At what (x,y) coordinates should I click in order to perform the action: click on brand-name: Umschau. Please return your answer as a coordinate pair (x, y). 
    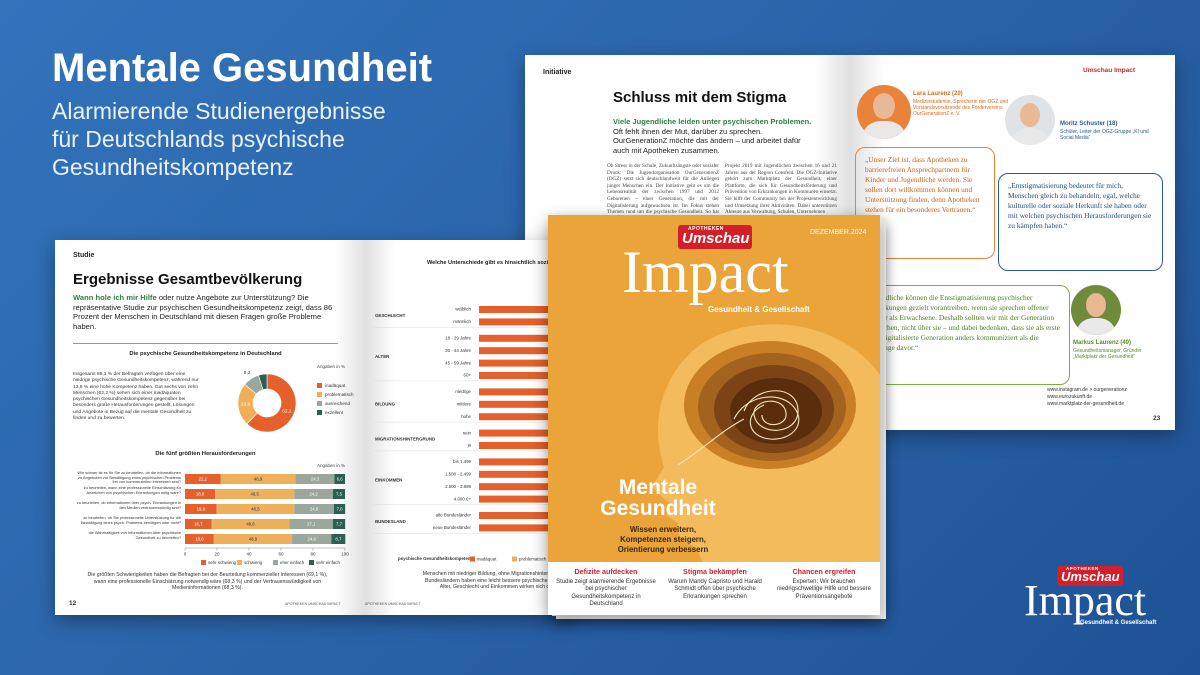
    Looking at the image, I should click on (1090, 576).